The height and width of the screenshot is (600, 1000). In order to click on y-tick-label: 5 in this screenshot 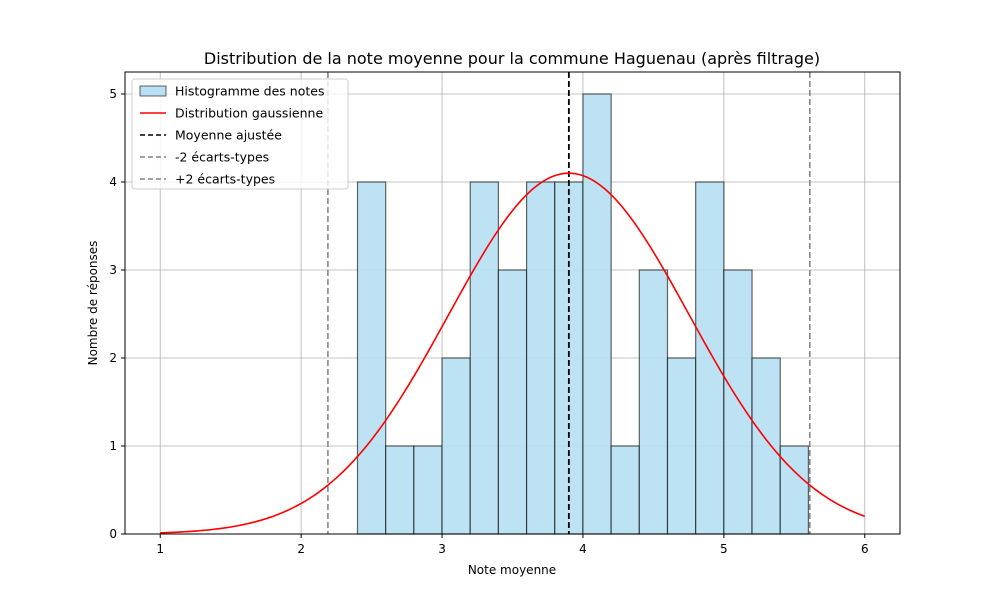, I will do `click(113, 94)`.